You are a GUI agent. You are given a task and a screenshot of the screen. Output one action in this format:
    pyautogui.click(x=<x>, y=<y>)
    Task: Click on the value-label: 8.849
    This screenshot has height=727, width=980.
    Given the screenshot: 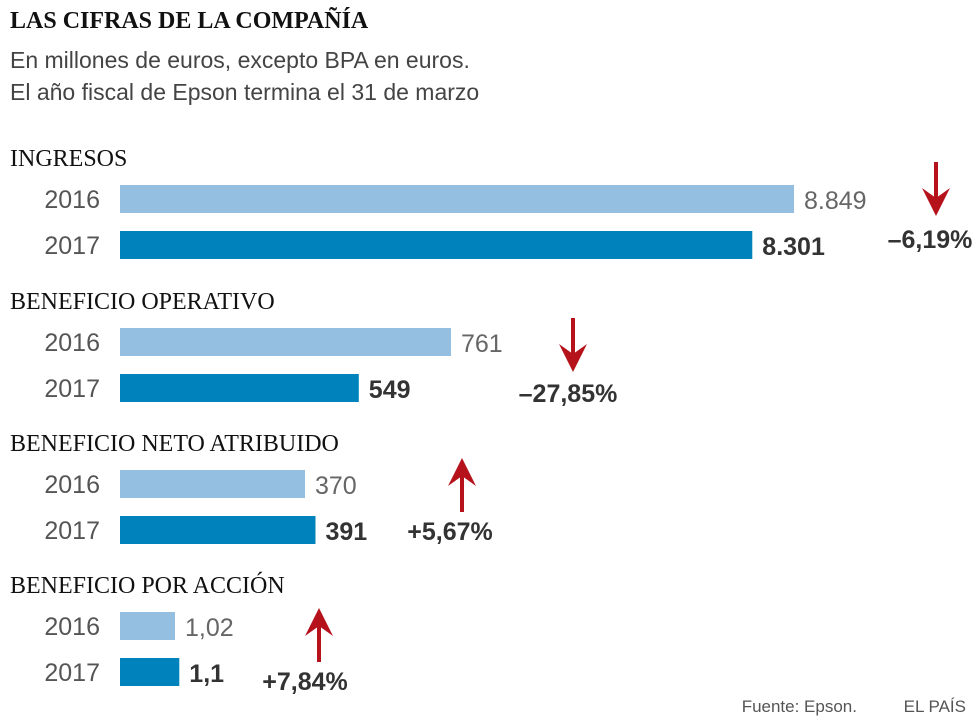 What is the action you would take?
    pyautogui.click(x=835, y=201)
    